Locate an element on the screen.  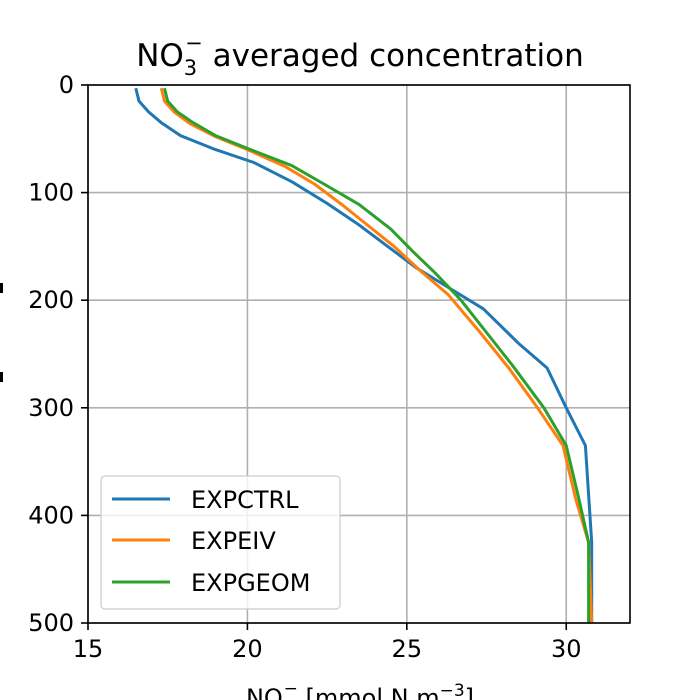
legend-box is located at coordinates (220, 542).